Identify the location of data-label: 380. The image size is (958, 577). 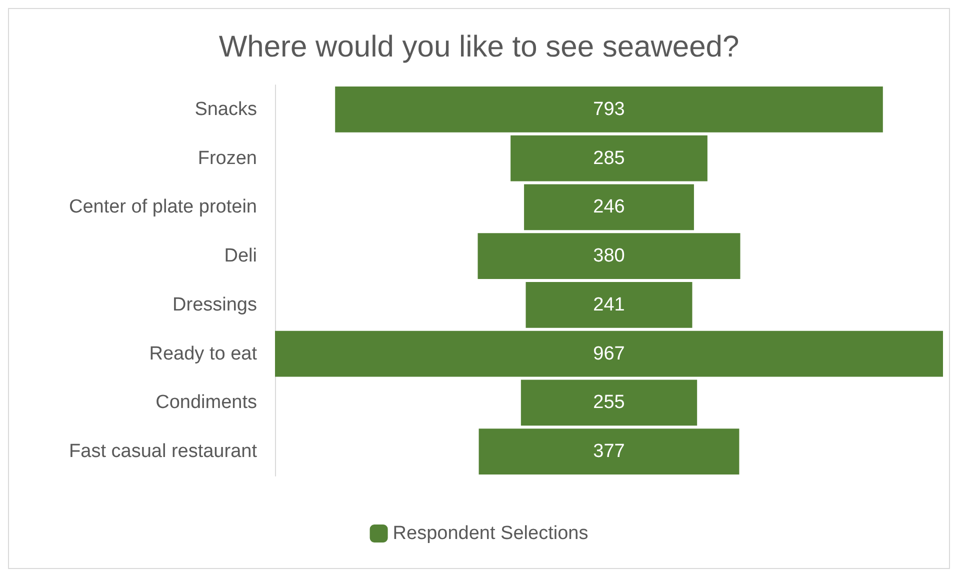
(609, 256).